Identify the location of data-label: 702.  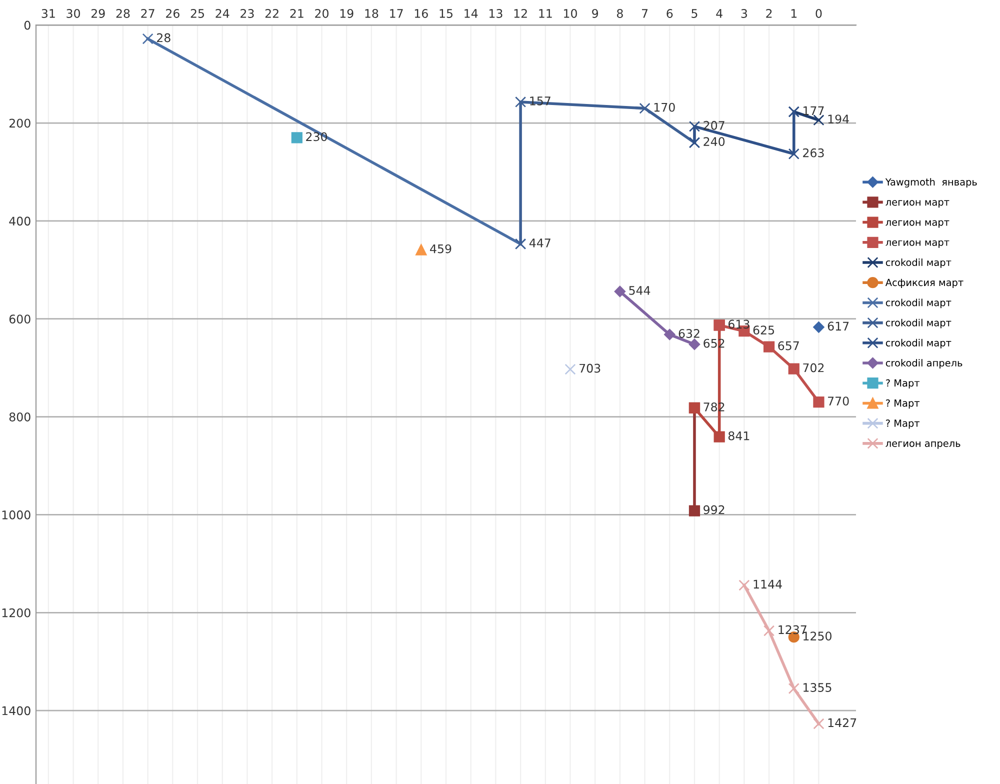
(813, 367).